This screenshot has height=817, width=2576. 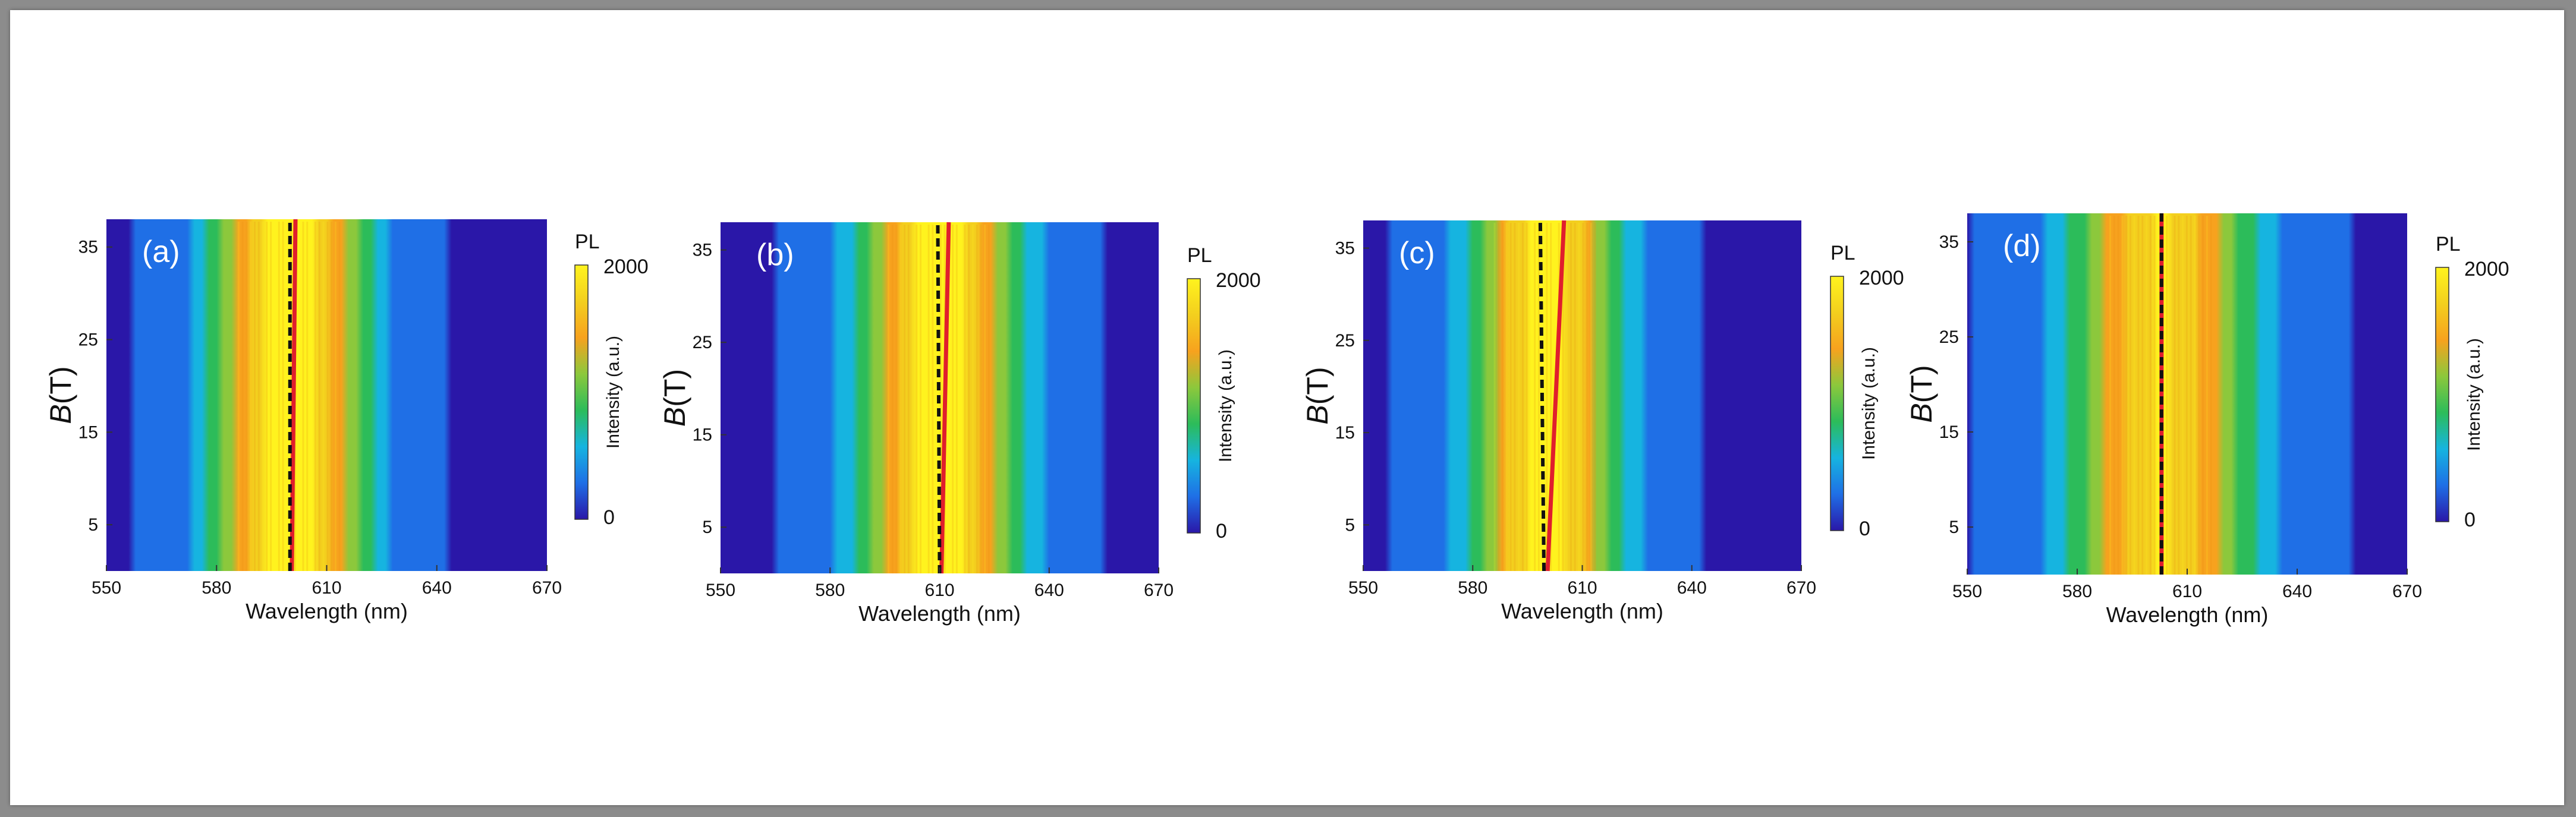 I want to click on panel-label: (b), so click(x=775, y=255).